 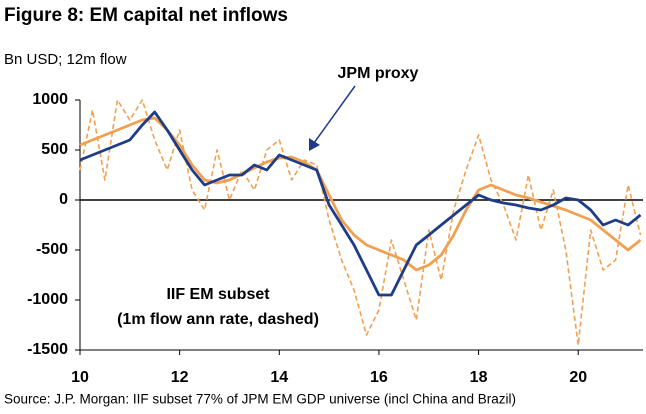 I want to click on y-tick-label: 1000, so click(x=50, y=99).